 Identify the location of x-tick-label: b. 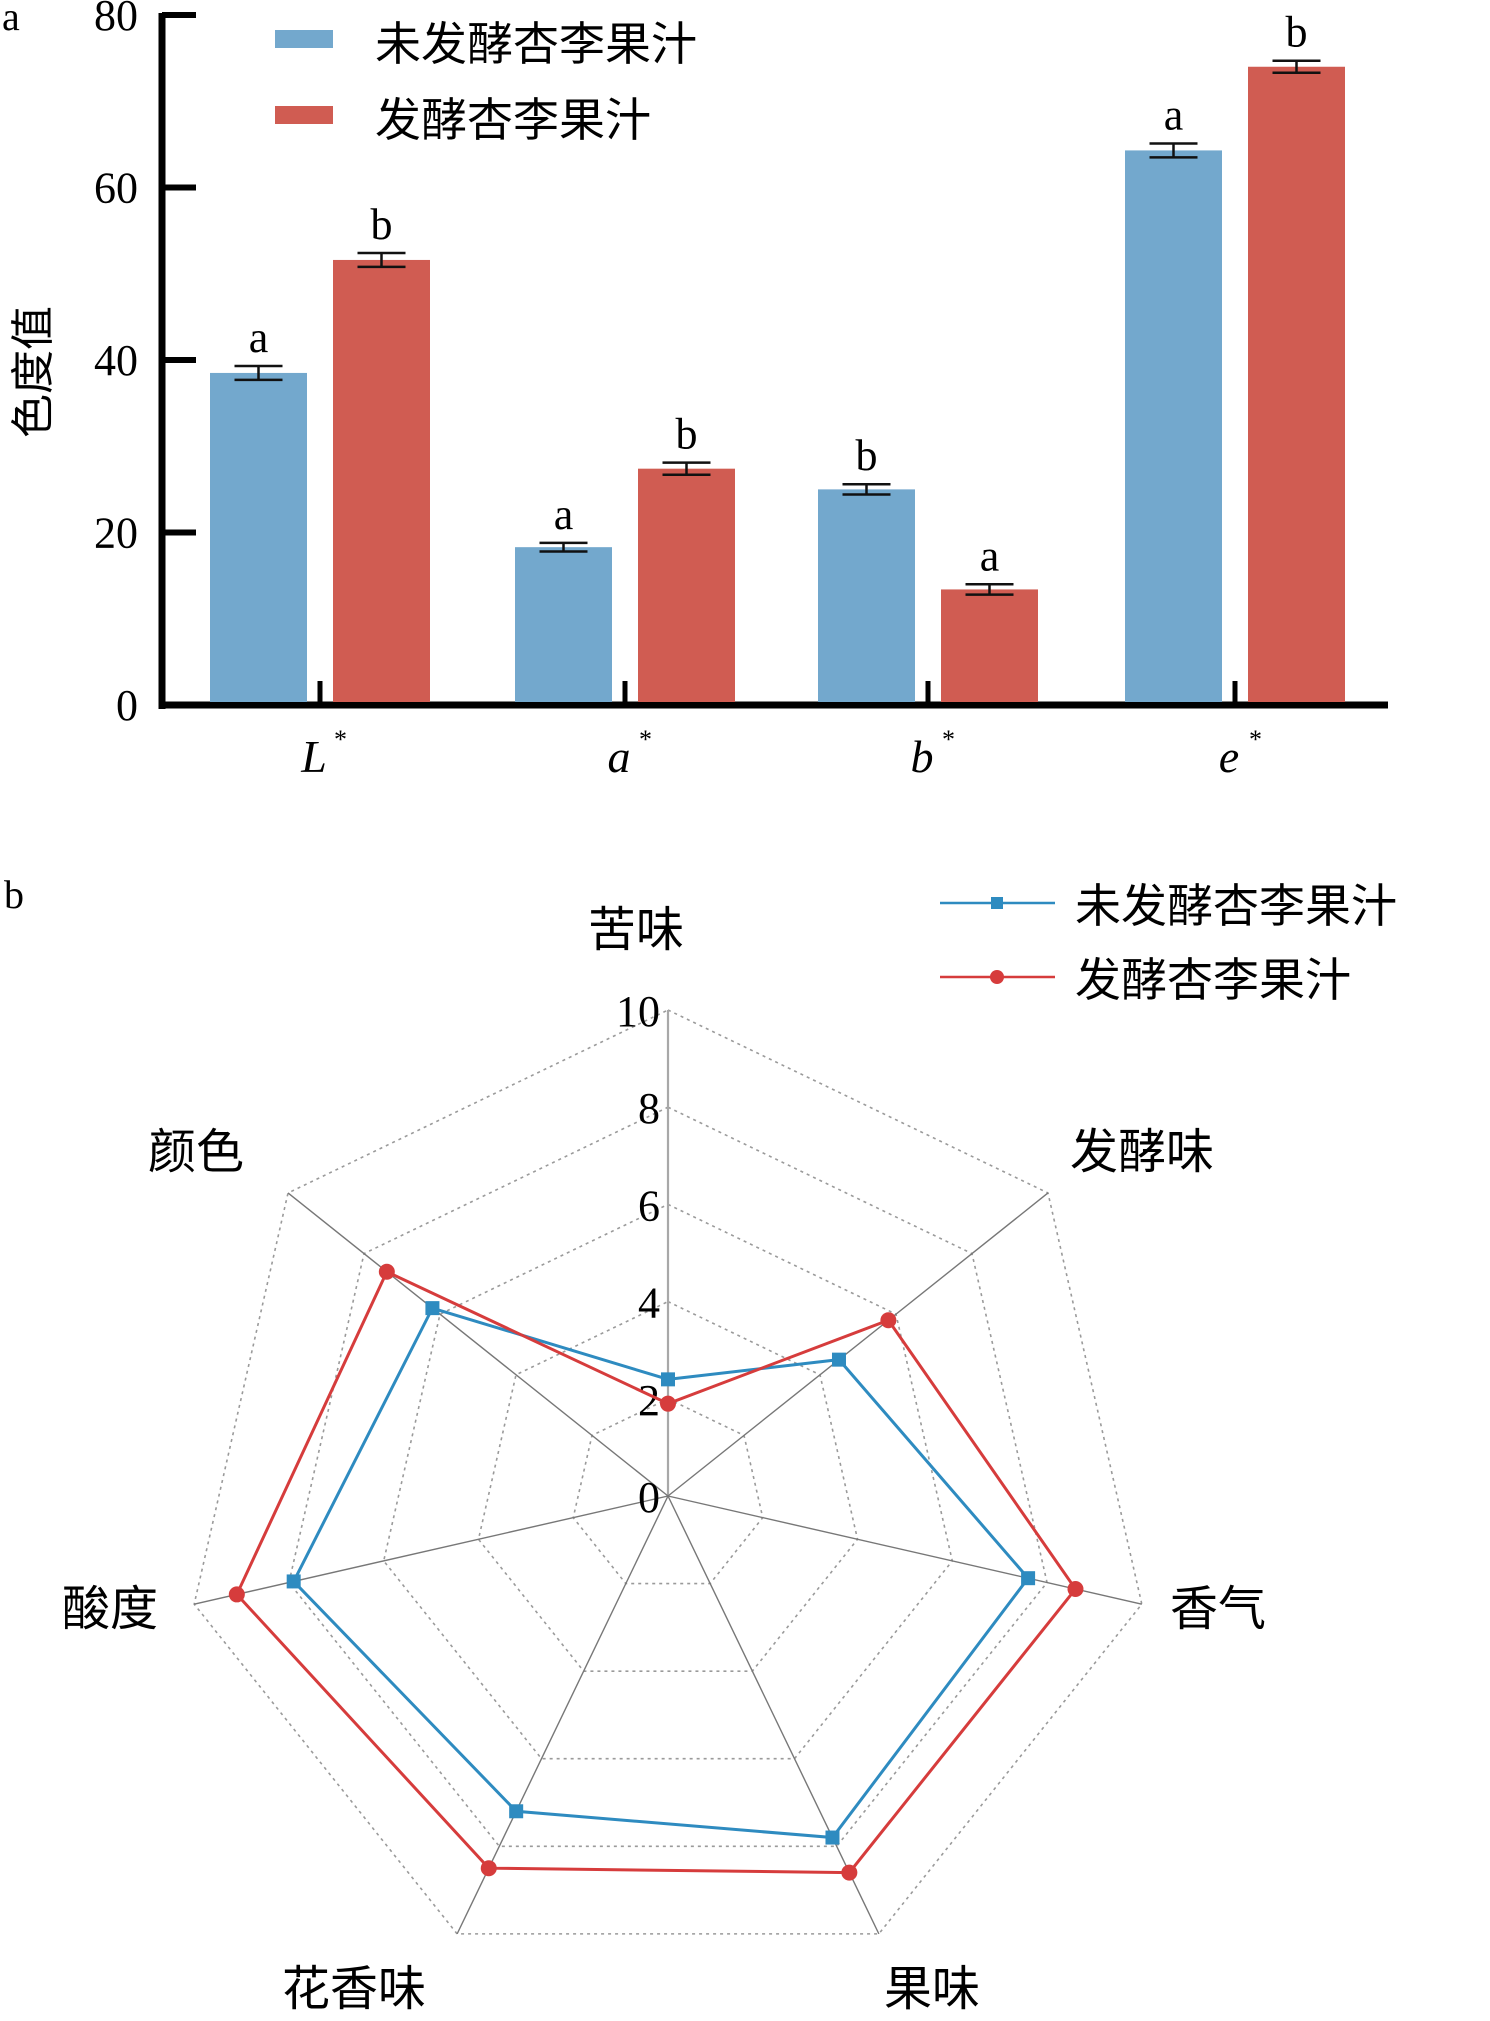
(922, 756).